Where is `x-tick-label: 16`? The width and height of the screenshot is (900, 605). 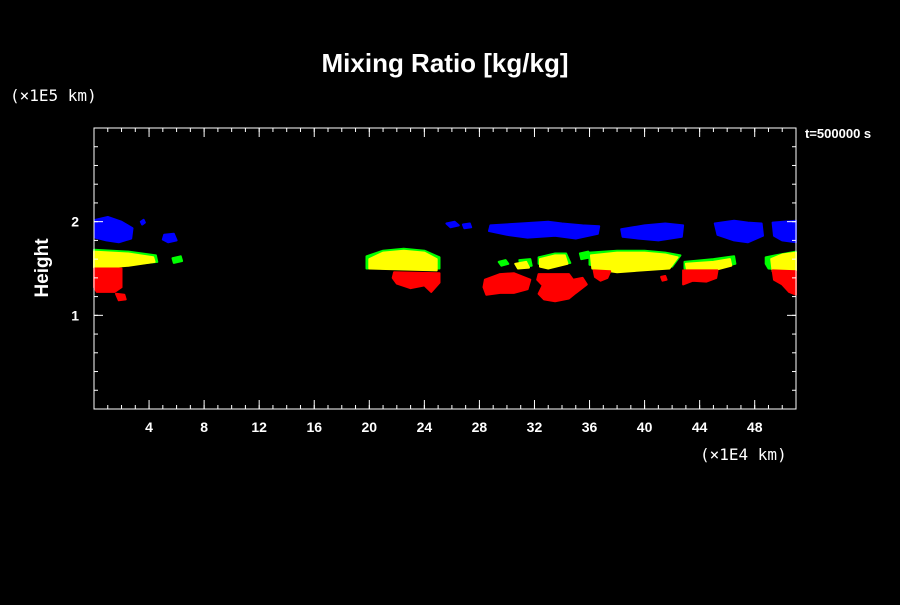
x-tick-label: 16 is located at coordinates (314, 427).